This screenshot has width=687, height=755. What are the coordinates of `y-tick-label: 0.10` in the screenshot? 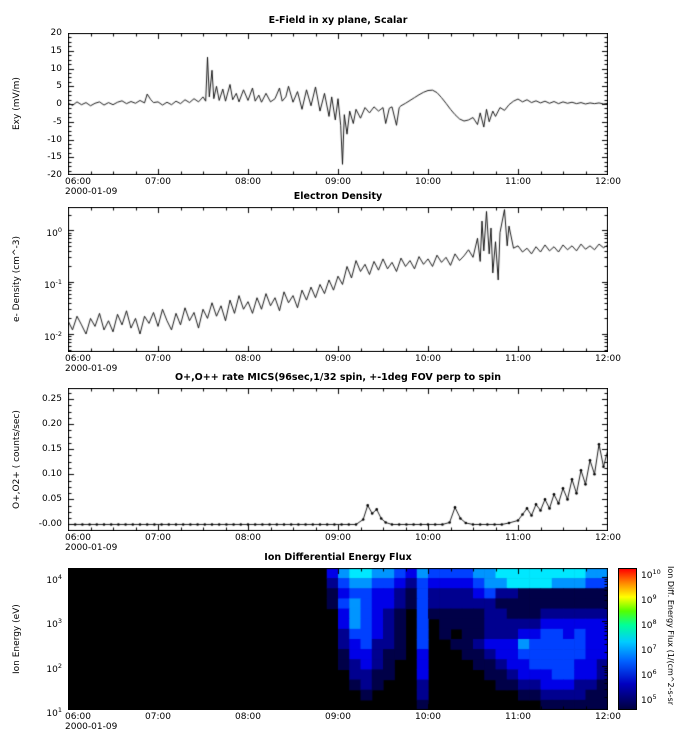 It's located at (51, 474).